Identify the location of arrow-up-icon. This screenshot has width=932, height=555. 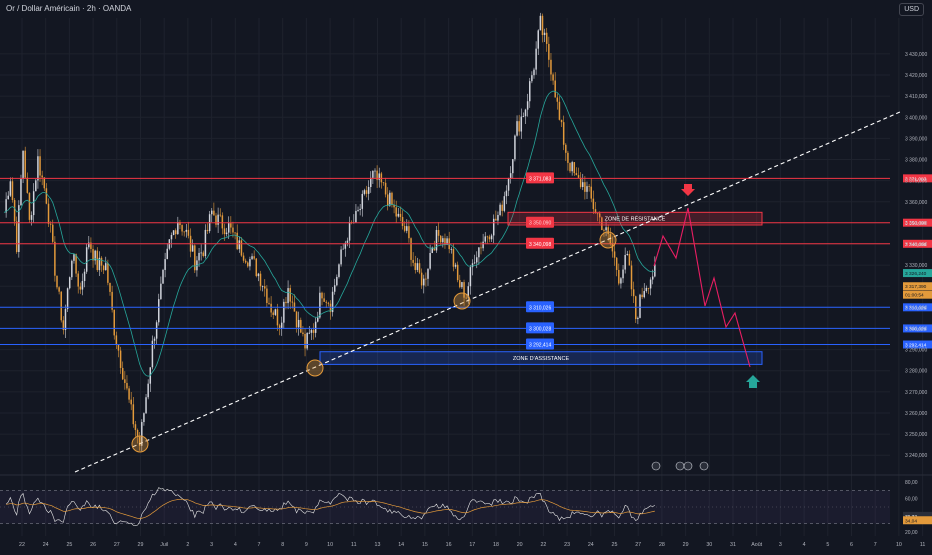
(753, 381).